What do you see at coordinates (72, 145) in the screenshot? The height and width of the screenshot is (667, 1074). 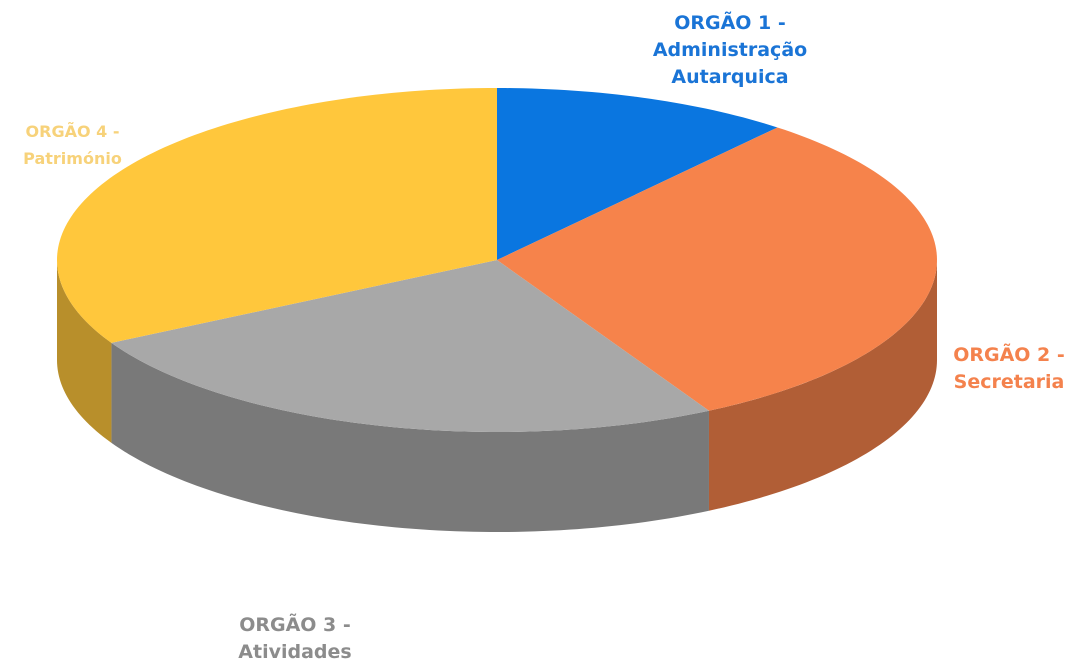 I see `slice-label: ORGÃO 4 - Património` at bounding box center [72, 145].